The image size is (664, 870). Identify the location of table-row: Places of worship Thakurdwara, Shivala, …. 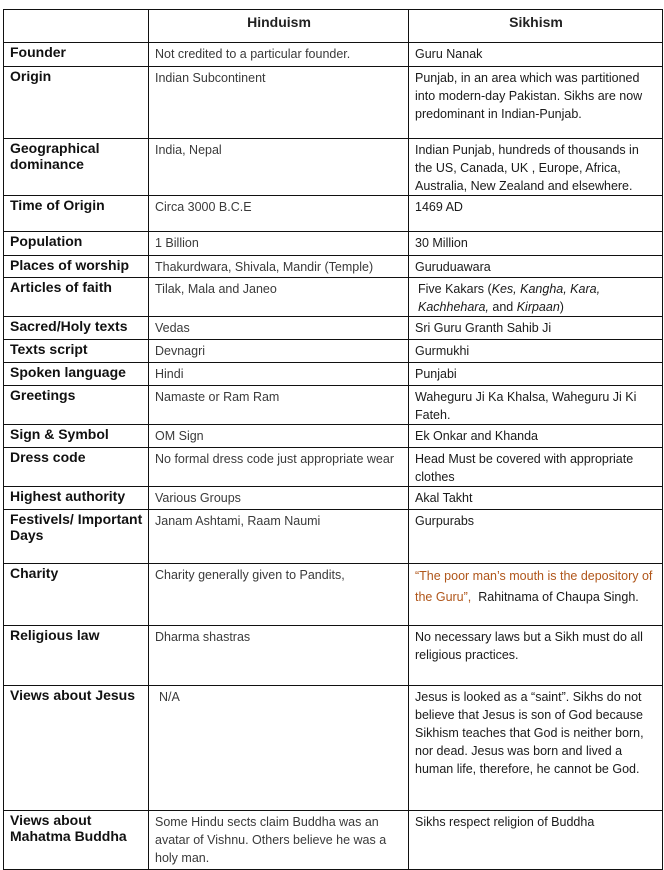
(333, 266).